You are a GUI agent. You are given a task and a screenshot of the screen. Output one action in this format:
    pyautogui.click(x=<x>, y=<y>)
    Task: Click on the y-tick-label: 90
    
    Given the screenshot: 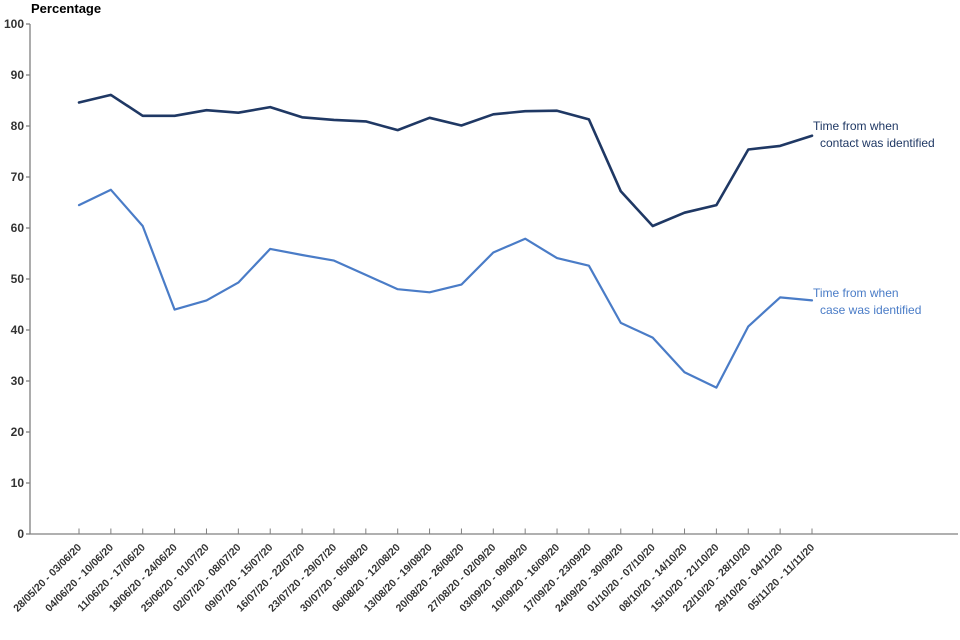 What is the action you would take?
    pyautogui.click(x=18, y=75)
    